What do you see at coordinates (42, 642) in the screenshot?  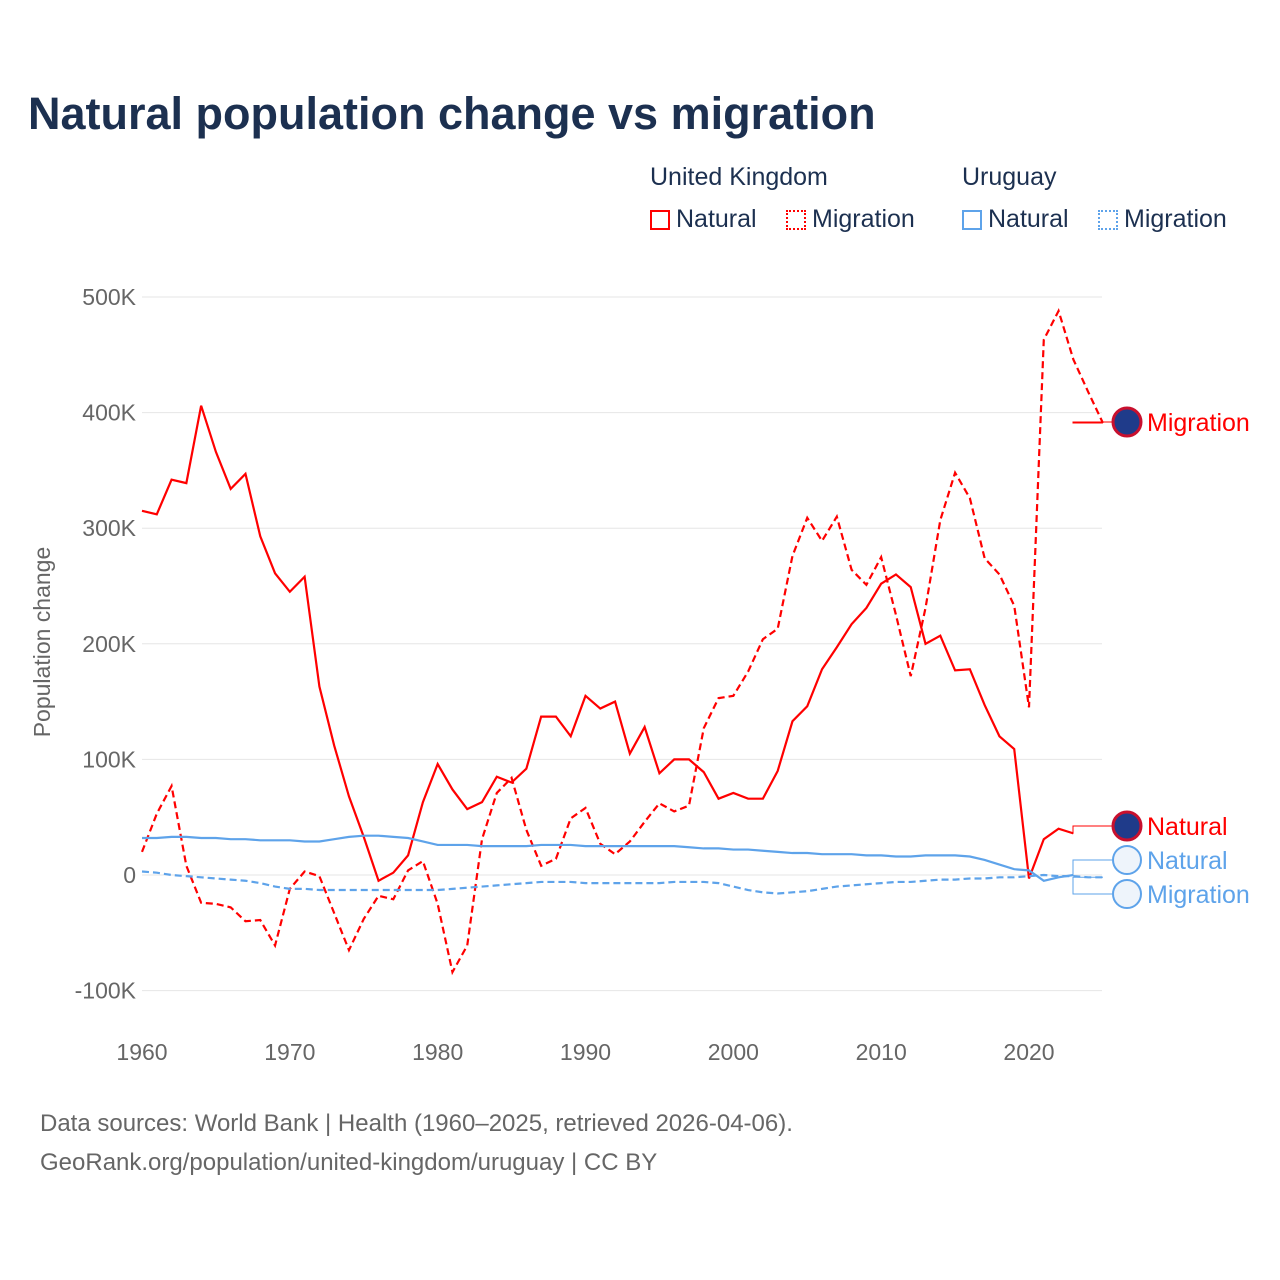 I see `y-axis-label: Population change` at bounding box center [42, 642].